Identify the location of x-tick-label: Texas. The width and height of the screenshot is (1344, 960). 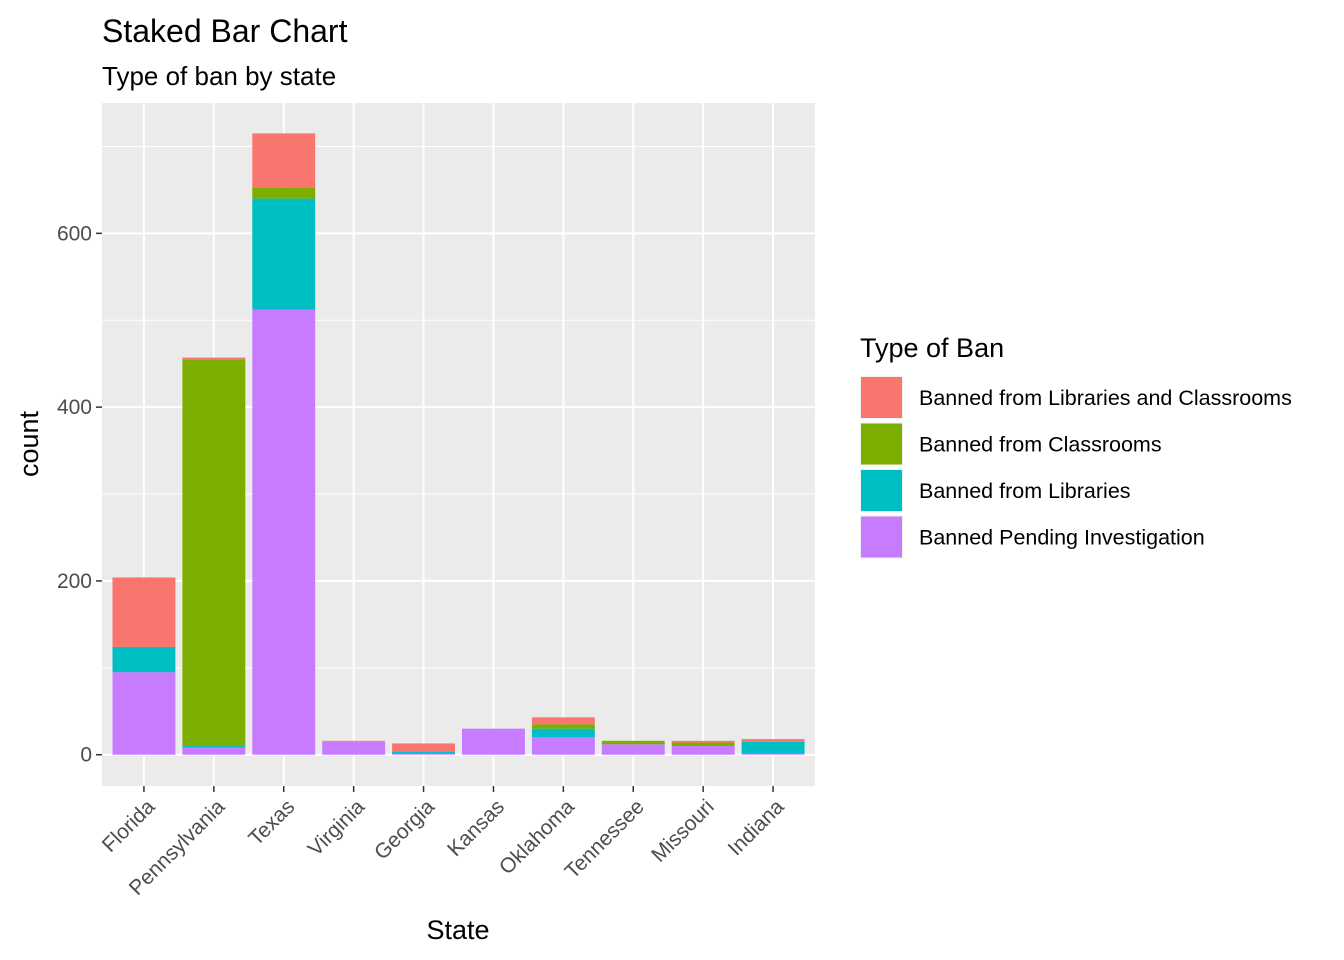
(271, 822).